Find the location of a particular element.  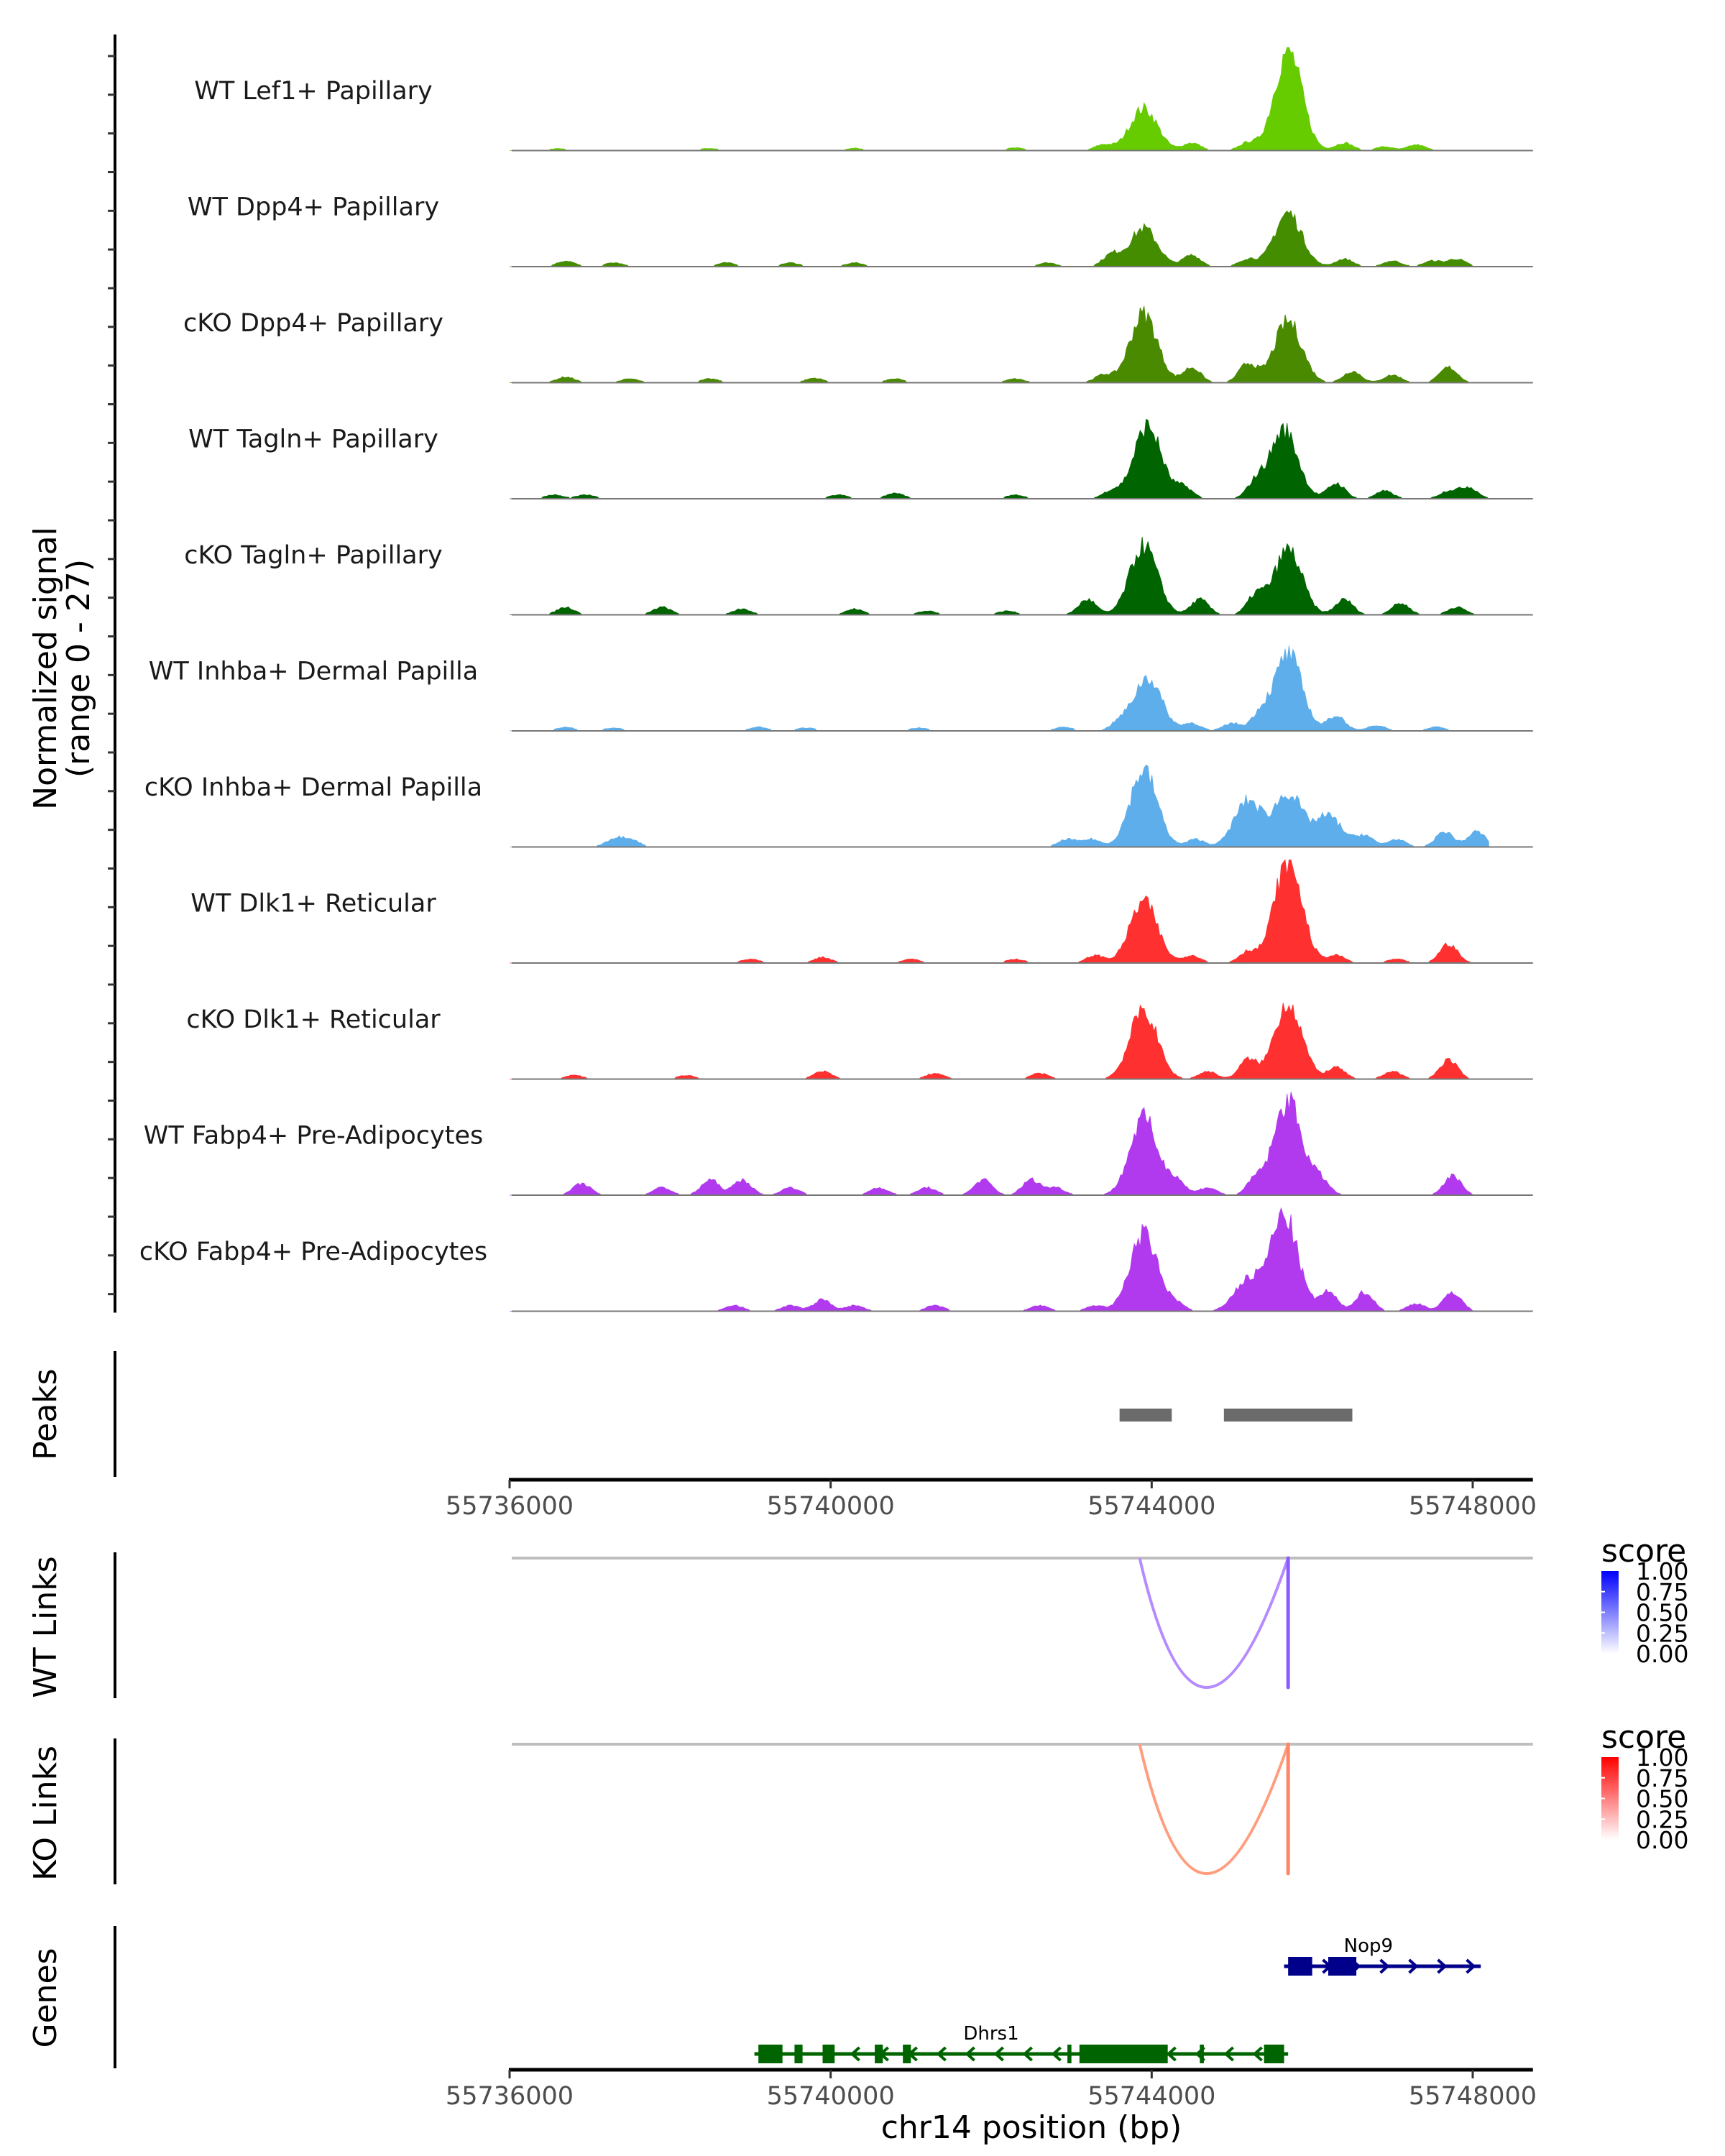

peaks-panel: Peaks is located at coordinates (690, 1414).